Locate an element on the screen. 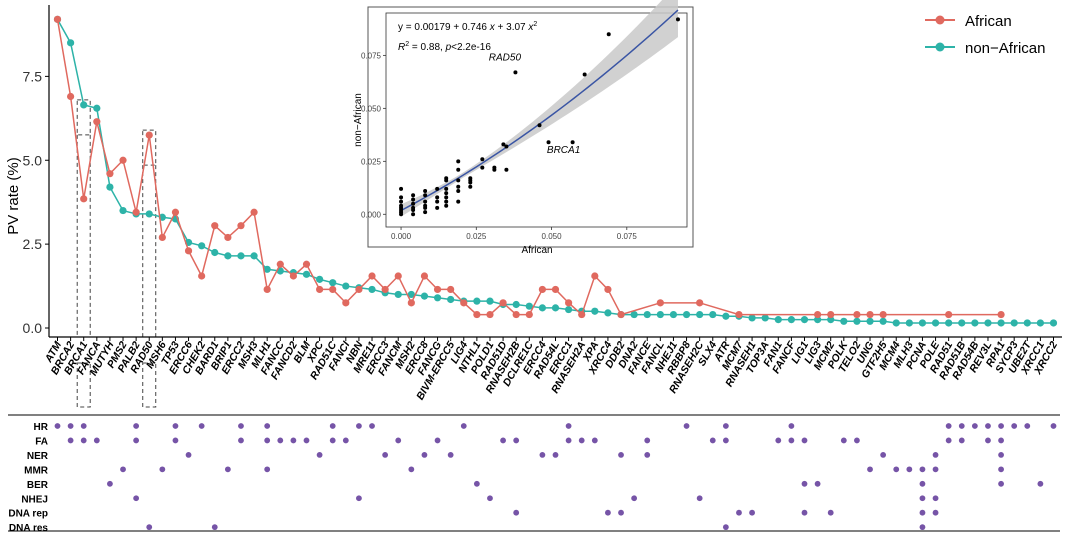  matrix-dot-hr-mre11 is located at coordinates (372, 426).